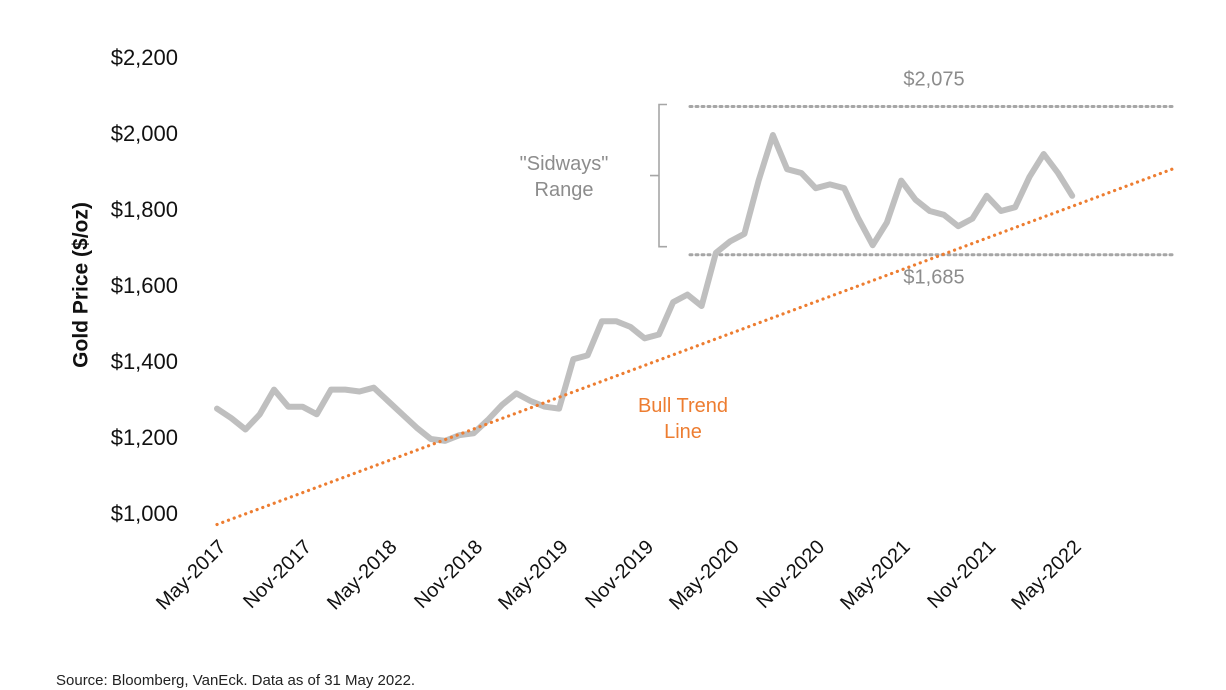 The image size is (1226, 690). I want to click on x-tick-label: May-2019, so click(533, 575).